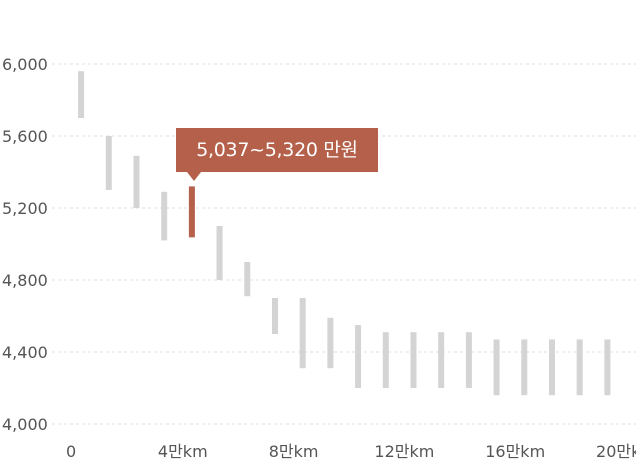  Describe the element at coordinates (25, 64) in the screenshot. I see `y-tick-label: 6,000` at that location.